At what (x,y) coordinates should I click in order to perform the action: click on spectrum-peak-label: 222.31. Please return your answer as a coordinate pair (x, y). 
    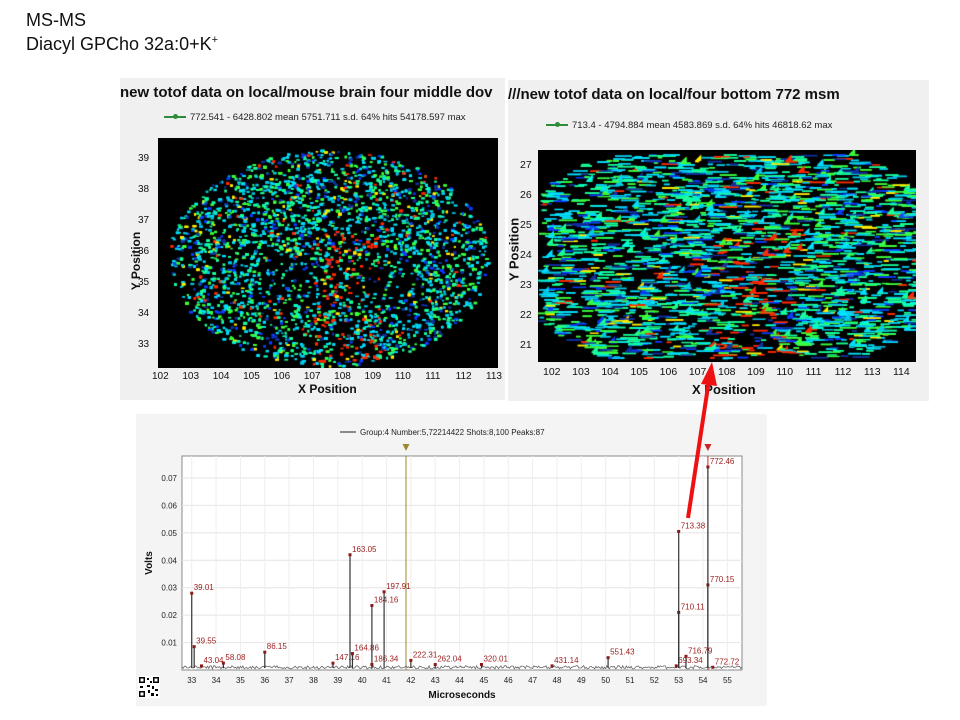
    Looking at the image, I should click on (425, 654).